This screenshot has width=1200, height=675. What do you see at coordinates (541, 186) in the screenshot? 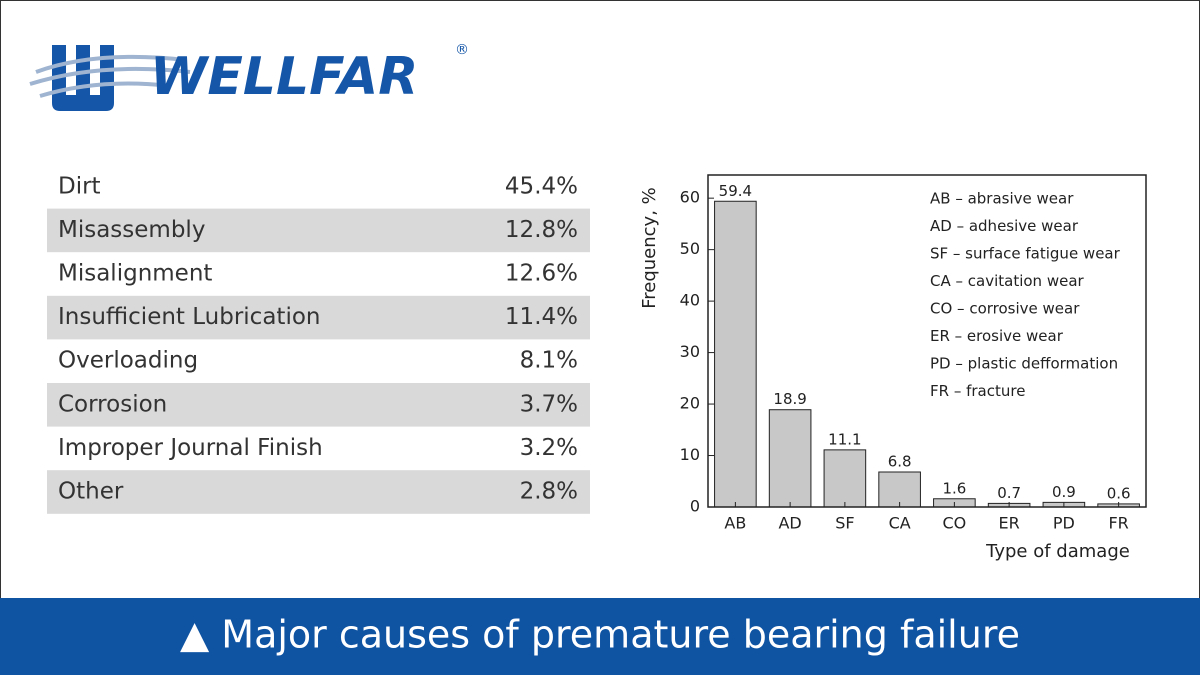
I see `table-cell-value: 45.4%` at bounding box center [541, 186].